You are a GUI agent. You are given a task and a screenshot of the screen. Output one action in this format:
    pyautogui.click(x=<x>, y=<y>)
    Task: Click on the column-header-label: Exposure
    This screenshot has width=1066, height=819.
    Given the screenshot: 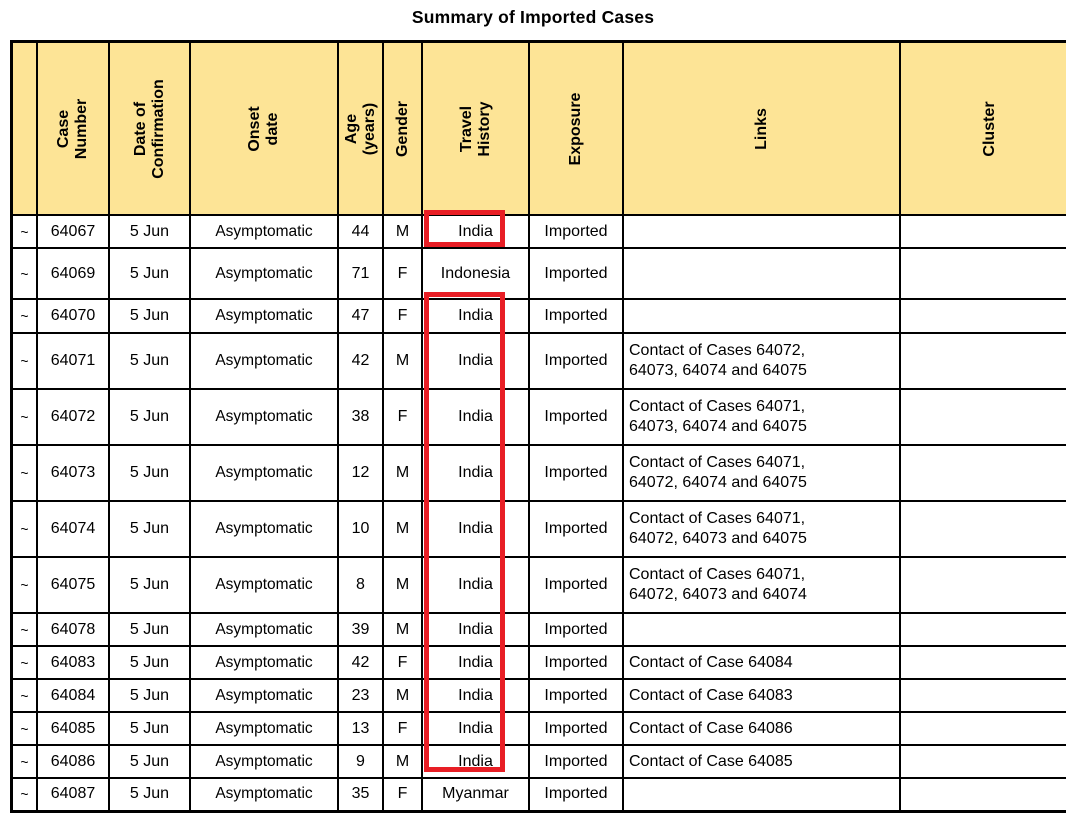 What is the action you would take?
    pyautogui.click(x=576, y=128)
    